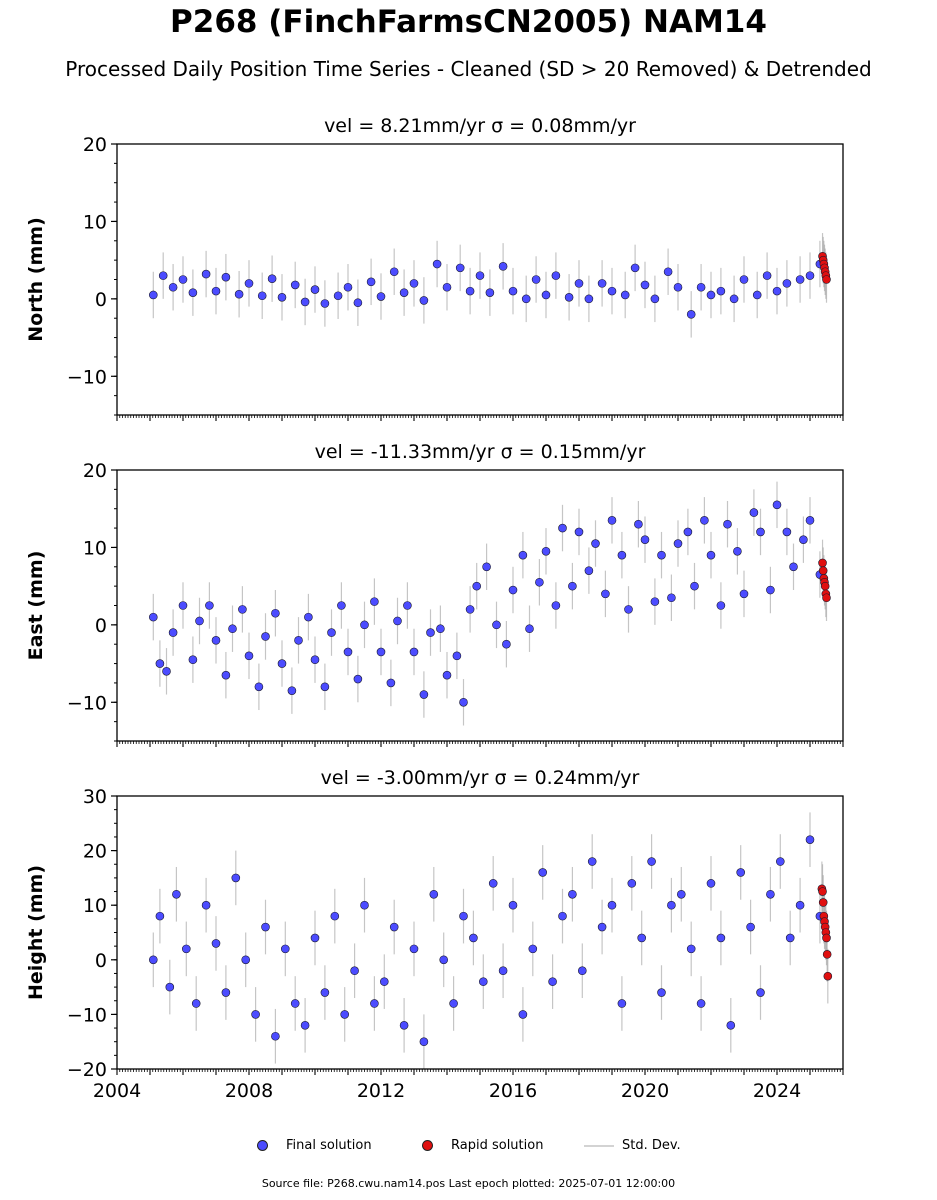 The height and width of the screenshot is (1200, 937). I want to click on panel-3-xtick-label: 2020, so click(645, 1091).